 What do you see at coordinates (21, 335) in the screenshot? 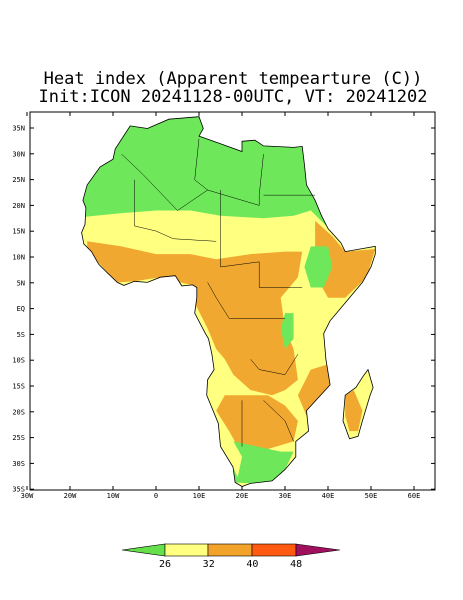
I see `lat-label: 5S` at bounding box center [21, 335].